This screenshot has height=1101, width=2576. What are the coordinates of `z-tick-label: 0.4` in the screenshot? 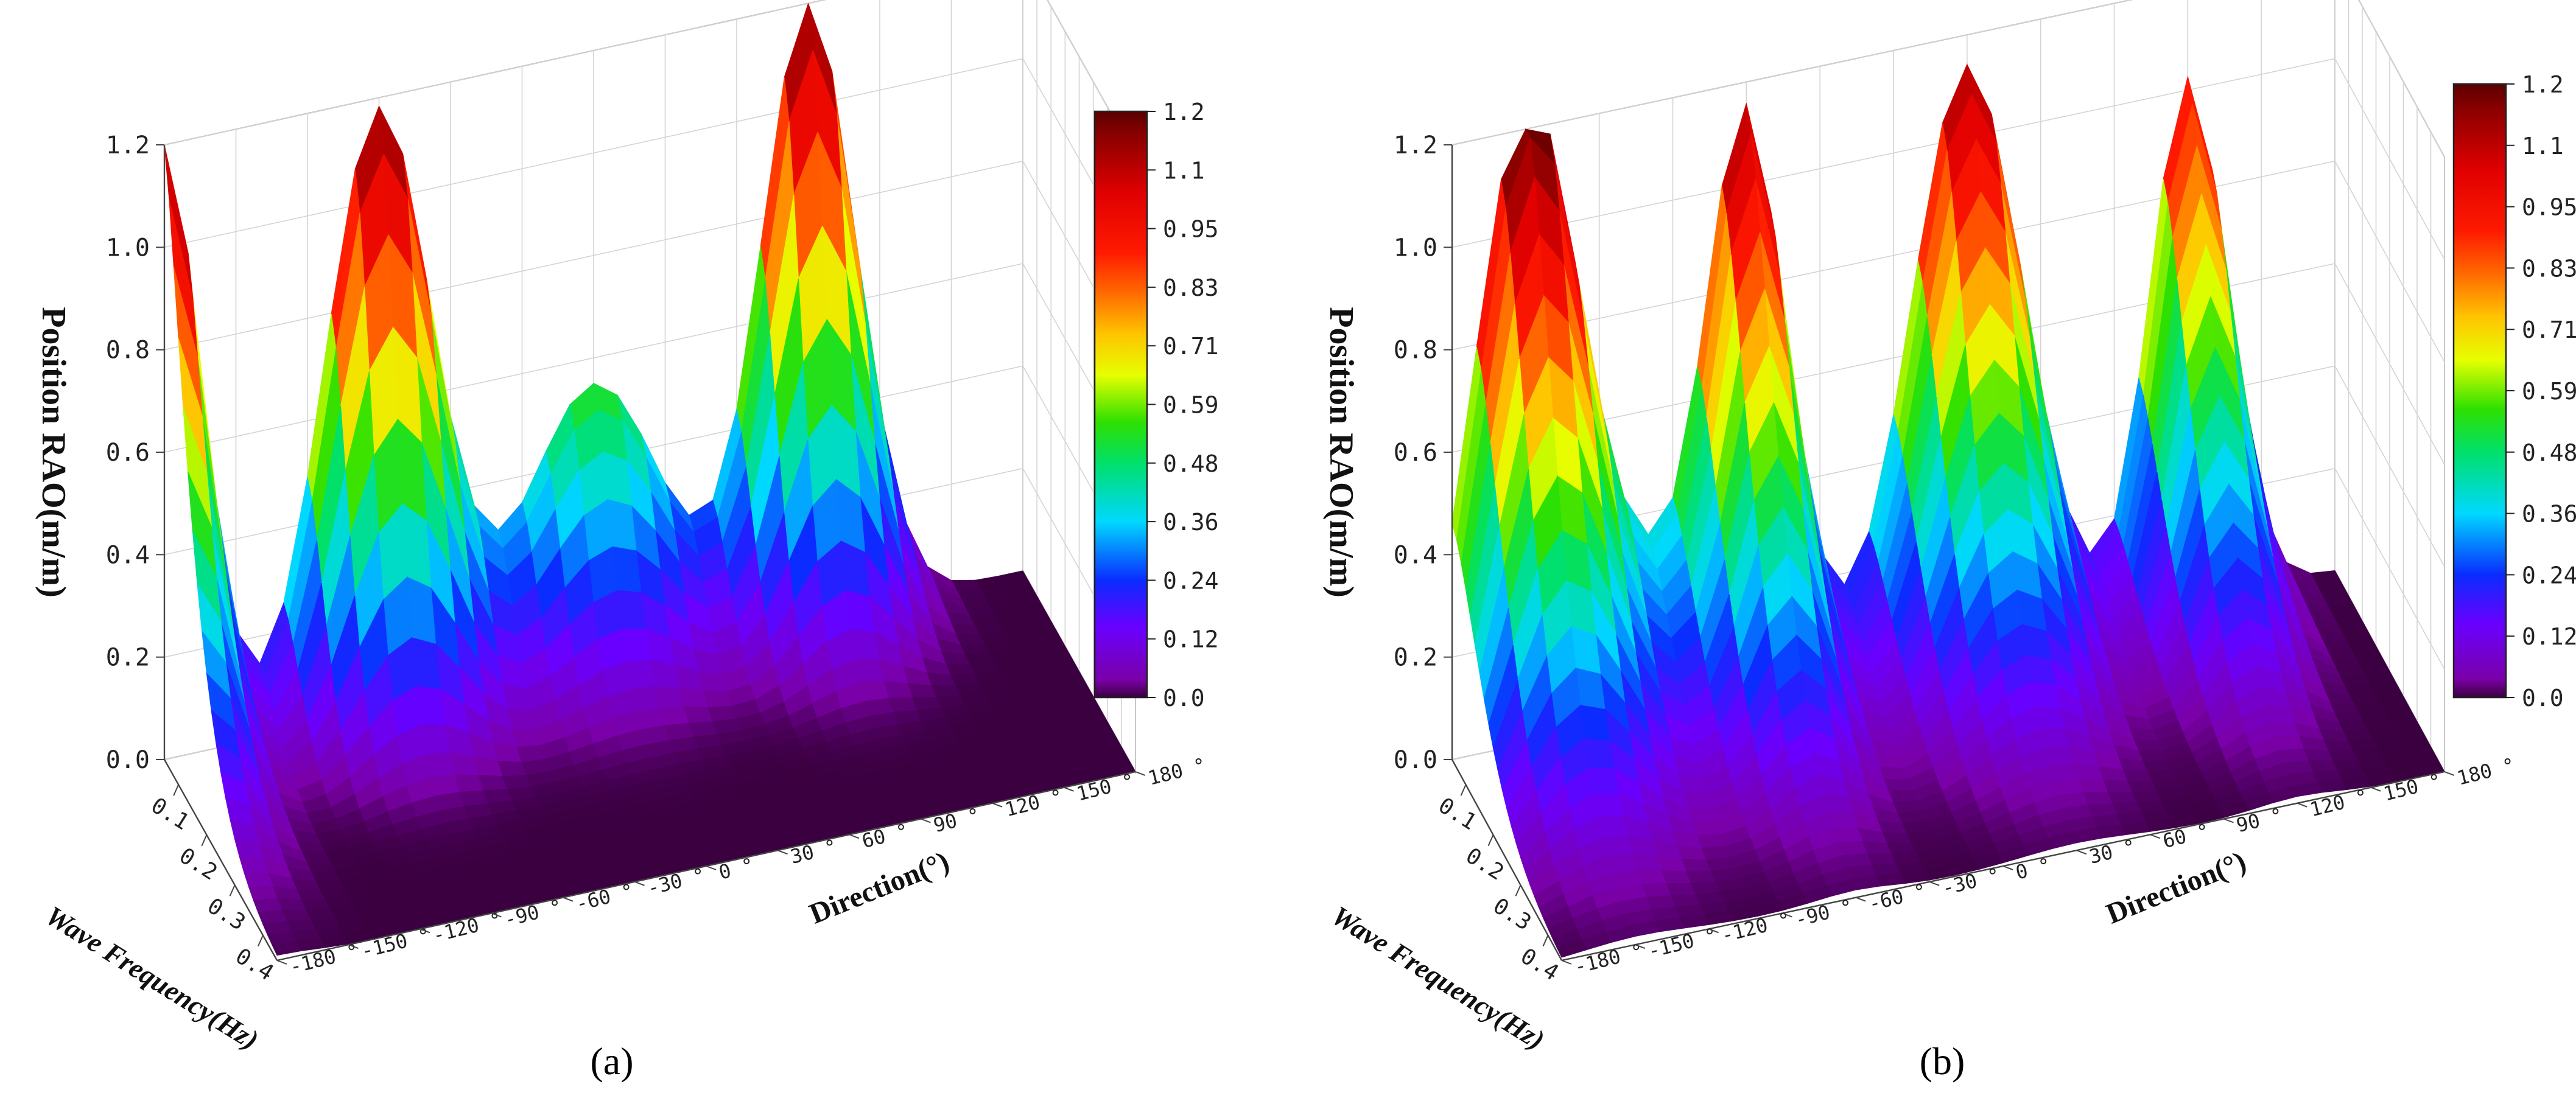 It's located at (1415, 555).